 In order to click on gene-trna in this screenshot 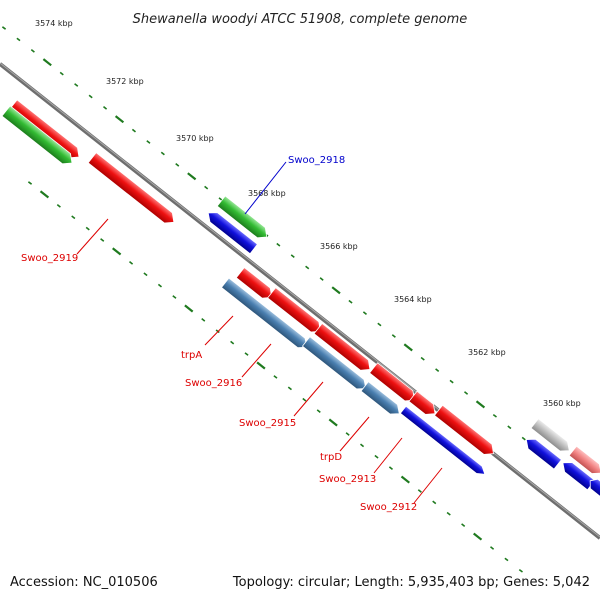, I will do `click(551, 437)`.